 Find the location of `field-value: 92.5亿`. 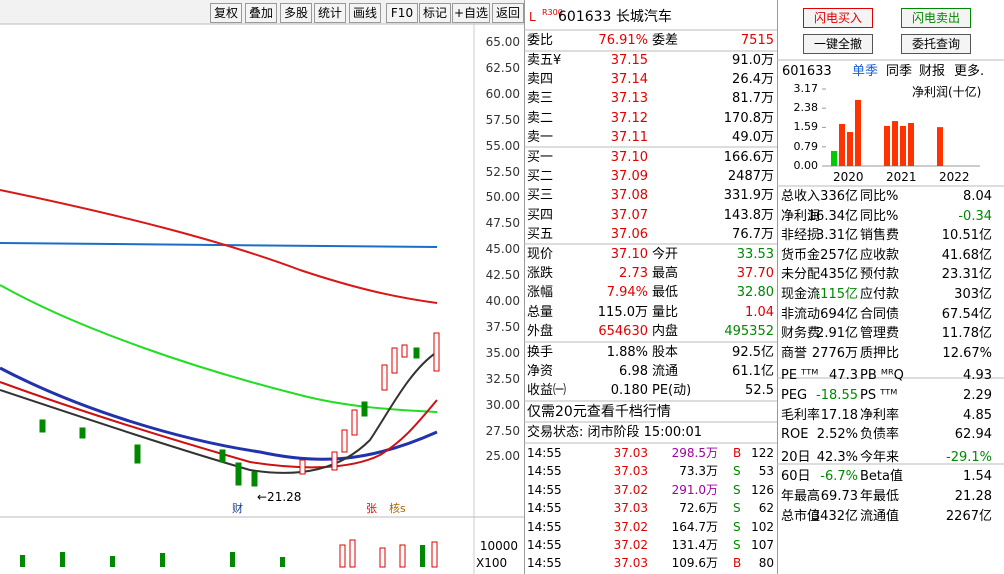

field-value: 92.5亿 is located at coordinates (753, 352).